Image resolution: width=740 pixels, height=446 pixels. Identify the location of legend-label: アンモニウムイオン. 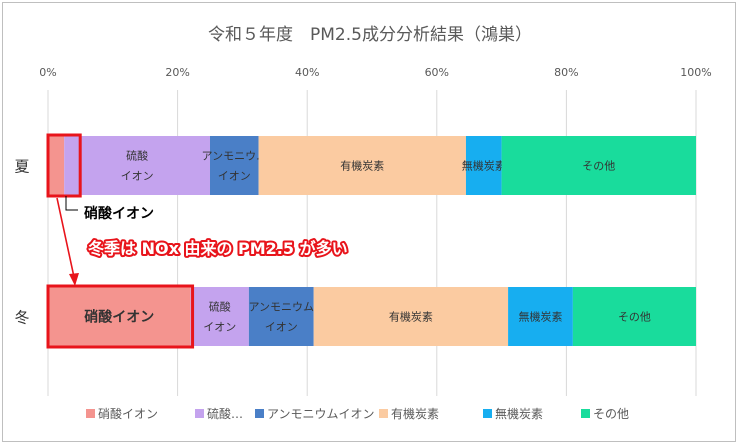
(321, 414).